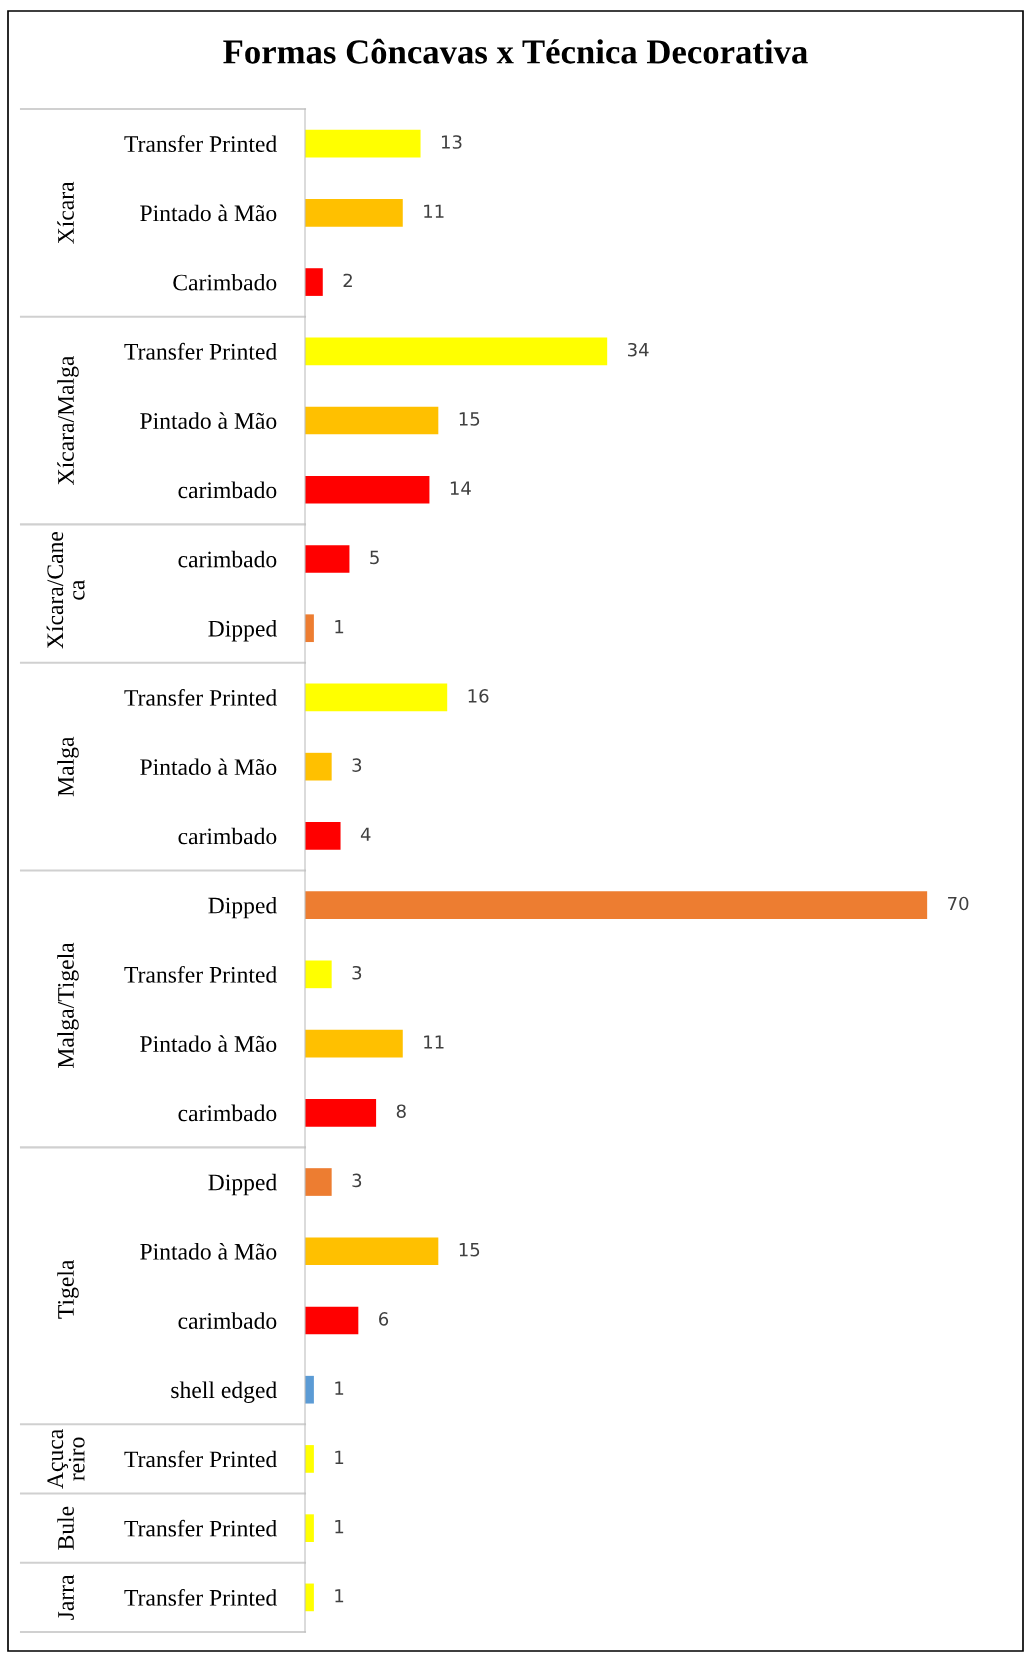 The height and width of the screenshot is (1653, 1031). What do you see at coordinates (451, 142) in the screenshot?
I see `data-label: 13` at bounding box center [451, 142].